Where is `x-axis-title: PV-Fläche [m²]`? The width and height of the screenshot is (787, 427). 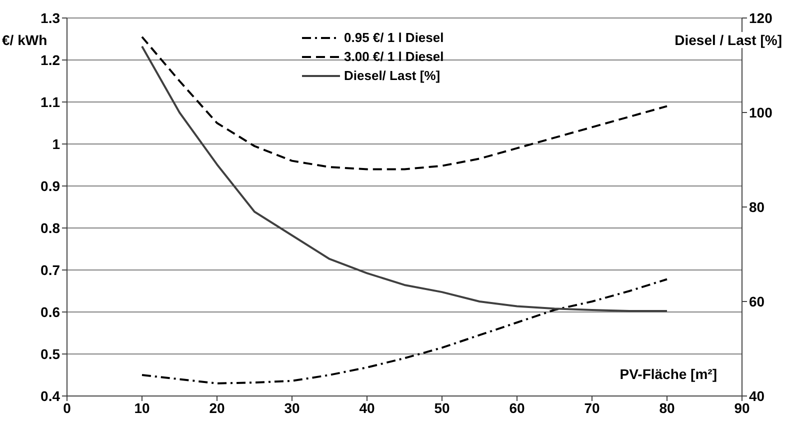
x-axis-title: PV-Fläche [m²] is located at coordinates (668, 374).